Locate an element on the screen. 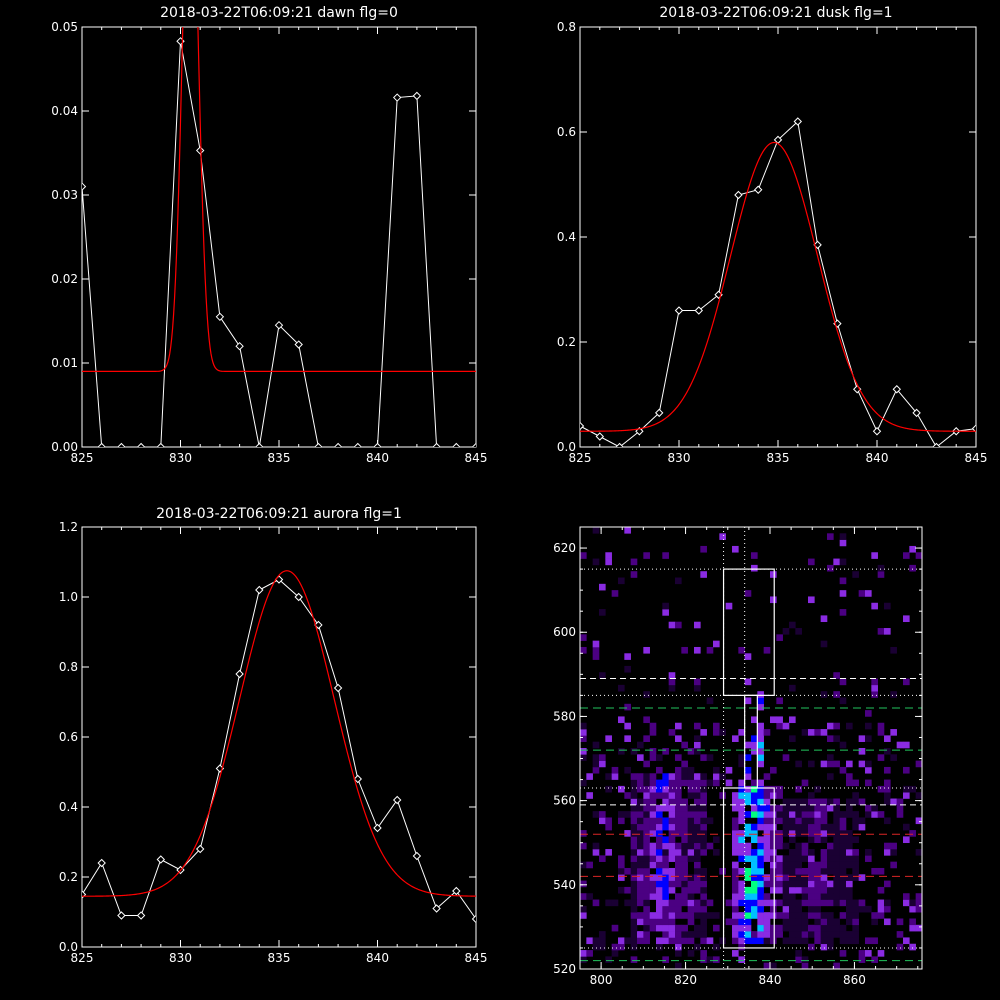 The height and width of the screenshot is (1000, 1000). y-tick-label: 620 is located at coordinates (564, 548).